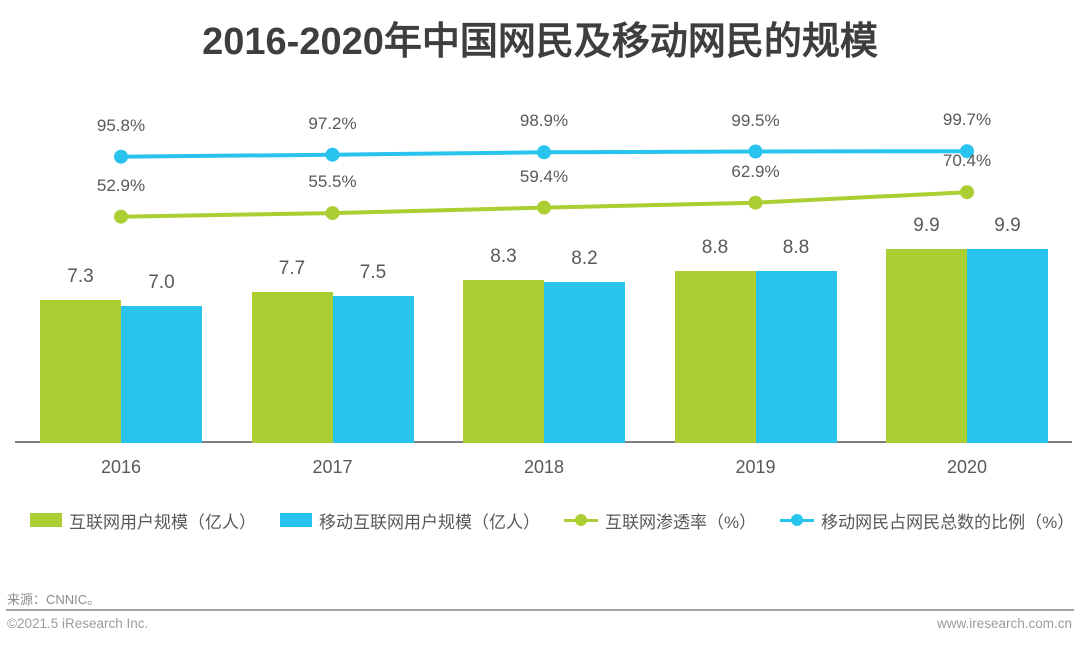 This screenshot has width=1080, height=645. I want to click on marker-internet-penetration-2020, so click(967, 192).